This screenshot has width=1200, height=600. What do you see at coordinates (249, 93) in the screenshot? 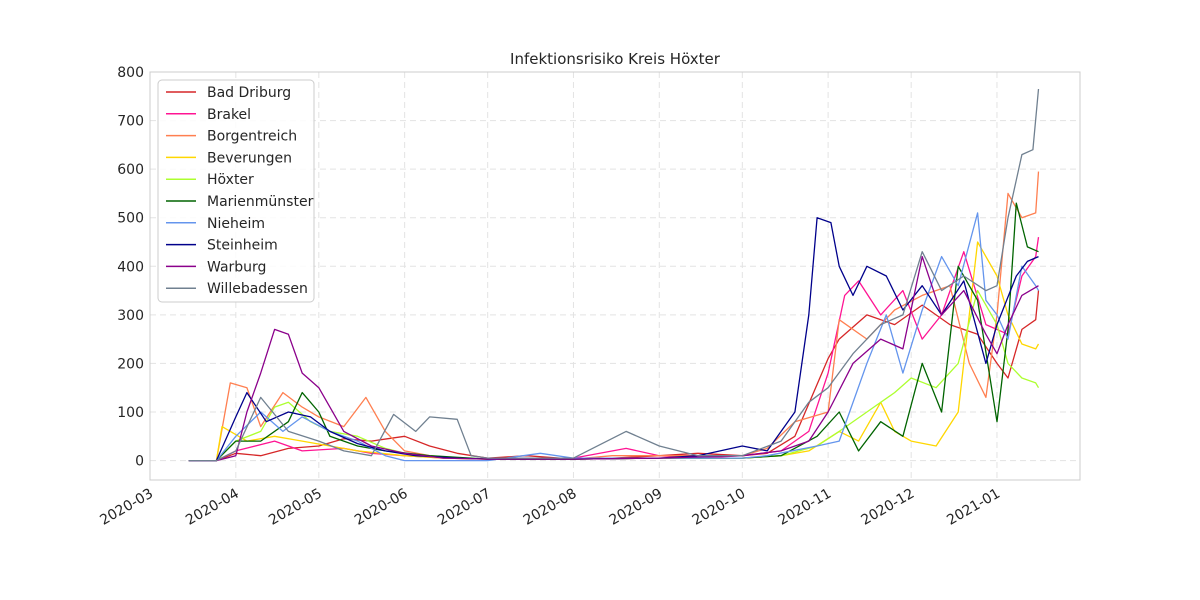
I see `legend-label: Bad Driburg` at bounding box center [249, 93].